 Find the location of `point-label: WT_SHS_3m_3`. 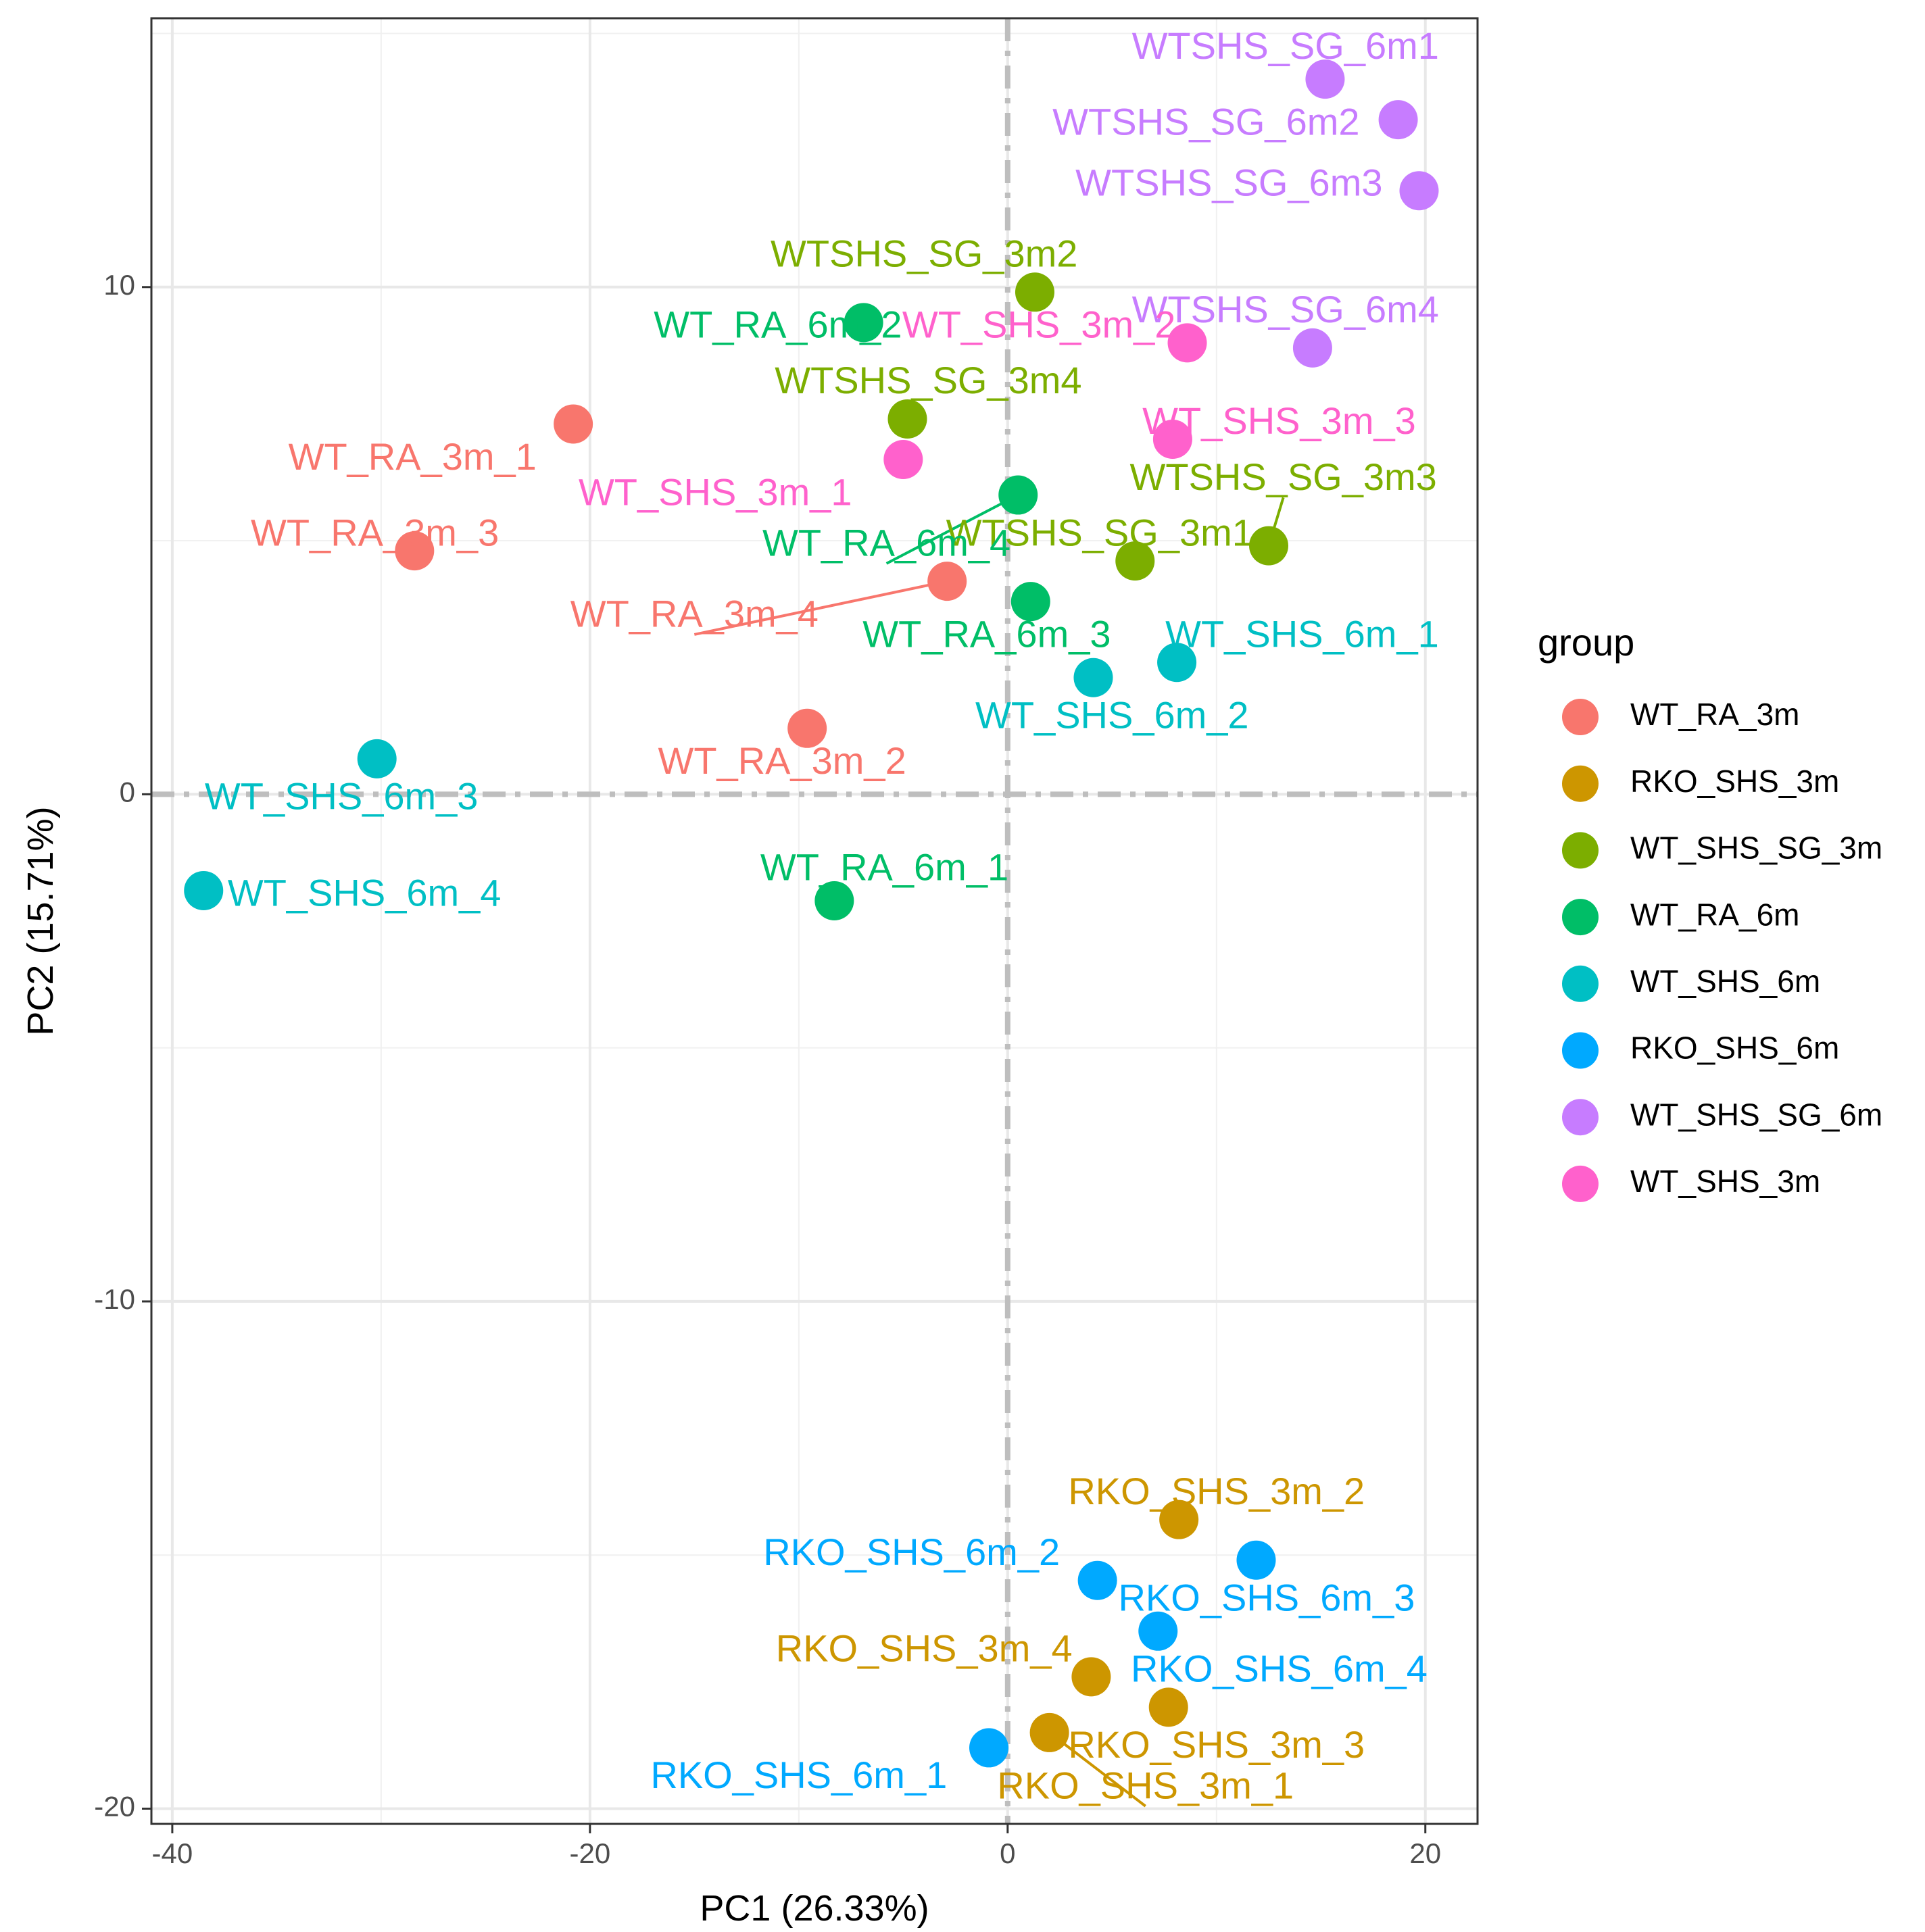

point-label: WT_SHS_3m_3 is located at coordinates (1279, 420).